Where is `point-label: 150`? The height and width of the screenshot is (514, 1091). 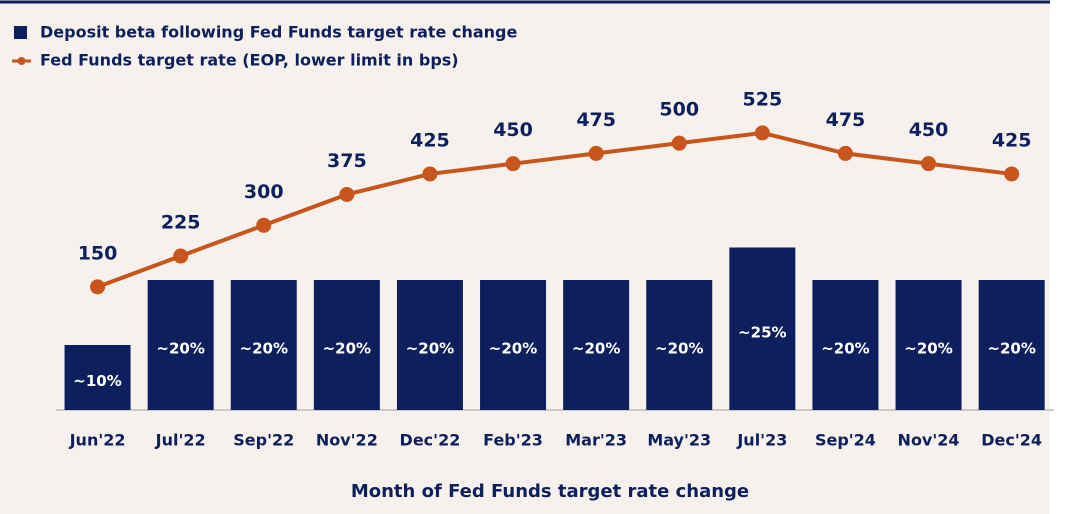 point-label: 150 is located at coordinates (98, 253).